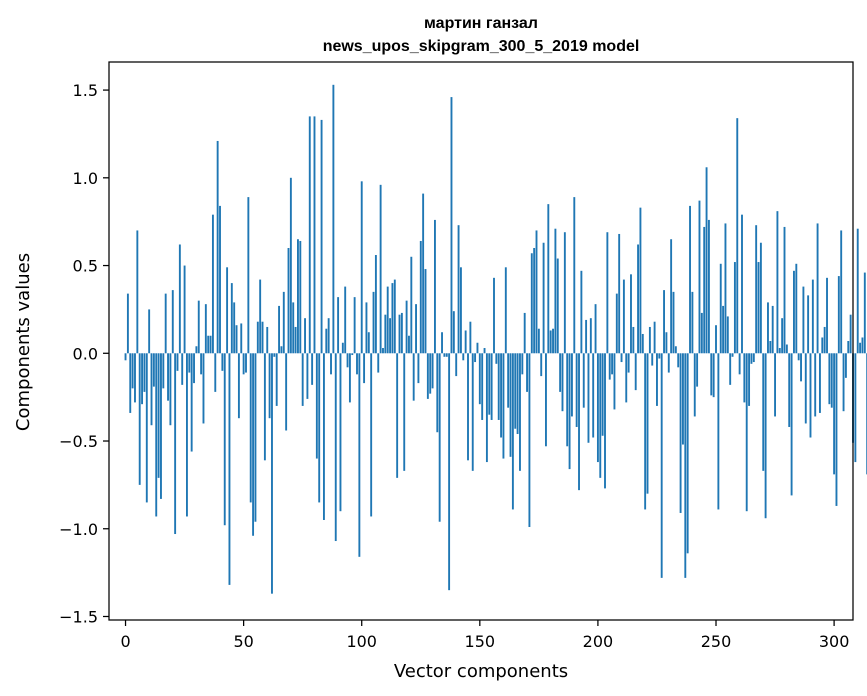 The width and height of the screenshot is (867, 696). What do you see at coordinates (78, 616) in the screenshot?
I see `y-tick-label: −1.5` at bounding box center [78, 616].